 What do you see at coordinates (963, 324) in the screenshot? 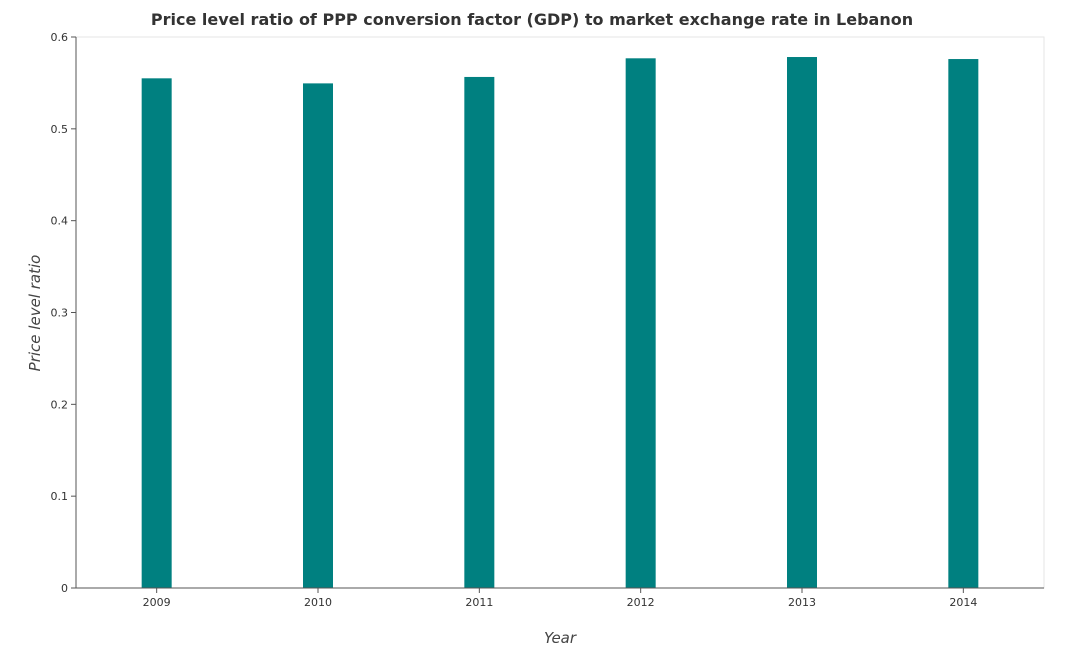
I see `bar-2014` at bounding box center [963, 324].